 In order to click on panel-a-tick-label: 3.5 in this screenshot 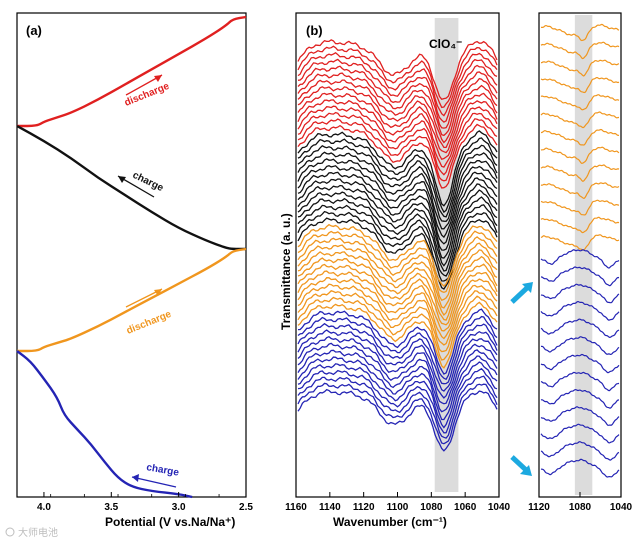, I will do `click(111, 507)`.